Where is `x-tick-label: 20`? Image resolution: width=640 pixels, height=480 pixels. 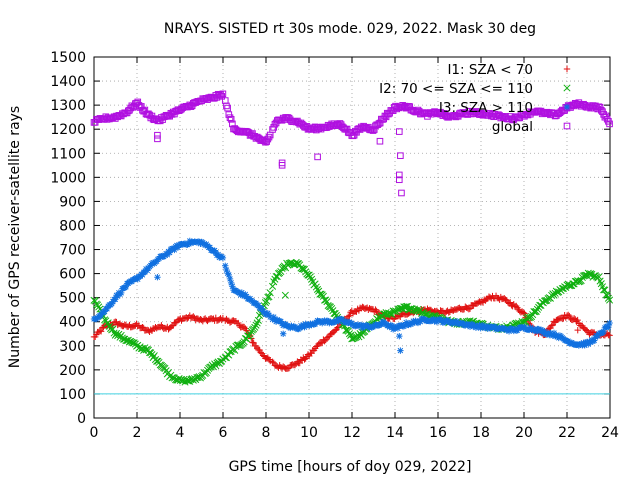 x-tick-label: 20 is located at coordinates (524, 433).